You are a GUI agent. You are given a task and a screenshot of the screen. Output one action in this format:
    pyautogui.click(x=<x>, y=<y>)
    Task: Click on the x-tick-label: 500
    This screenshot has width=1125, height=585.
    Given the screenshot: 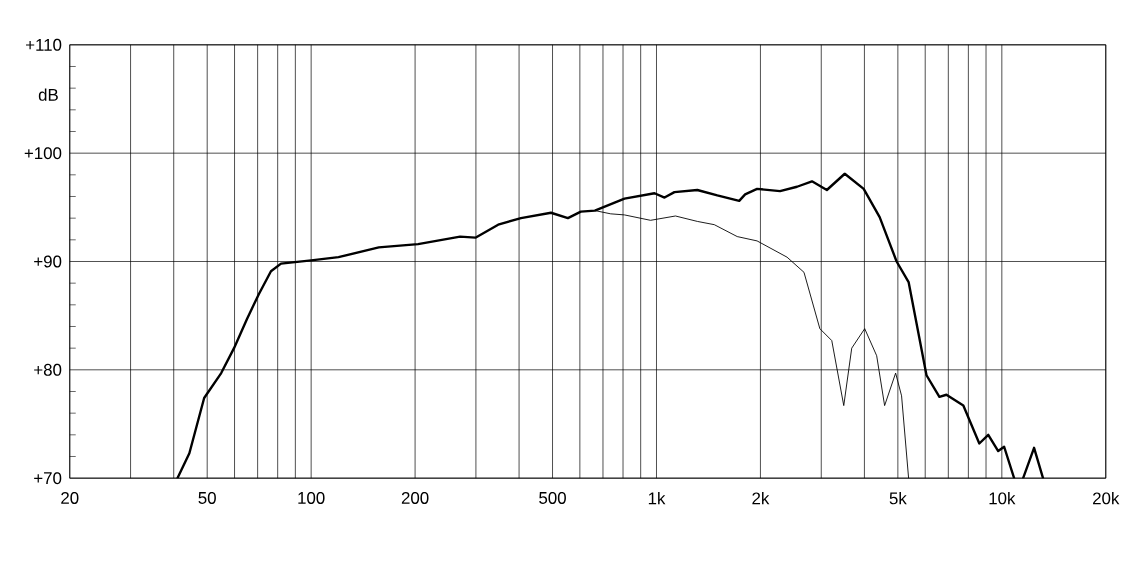 What is the action you would take?
    pyautogui.click(x=552, y=498)
    